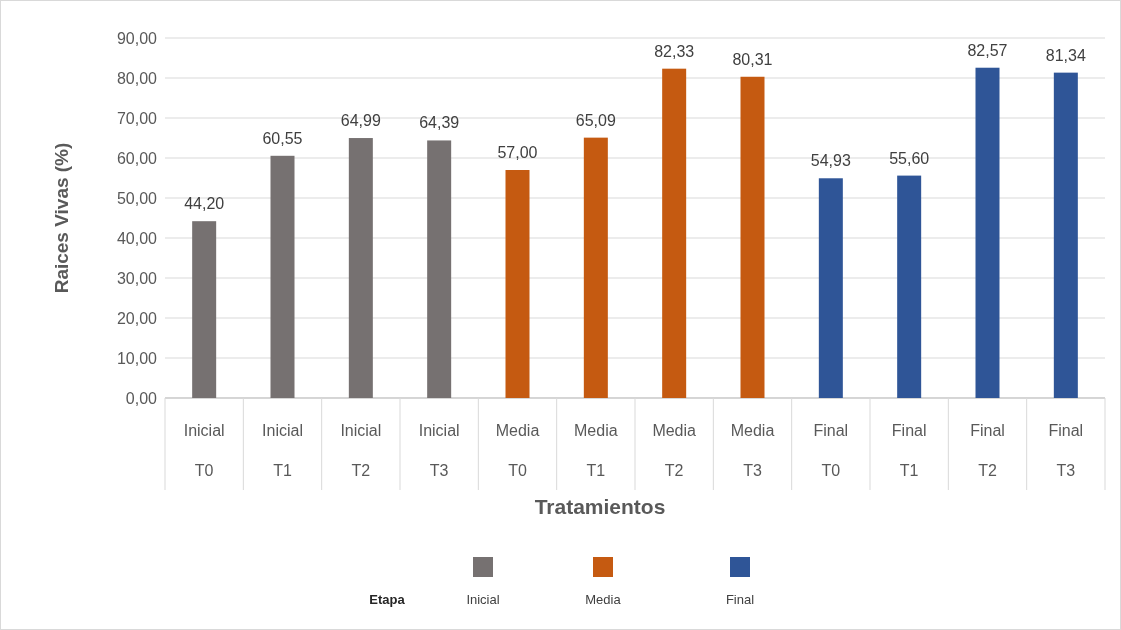 This screenshot has width=1121, height=630. I want to click on data-label: 55,60, so click(909, 158).